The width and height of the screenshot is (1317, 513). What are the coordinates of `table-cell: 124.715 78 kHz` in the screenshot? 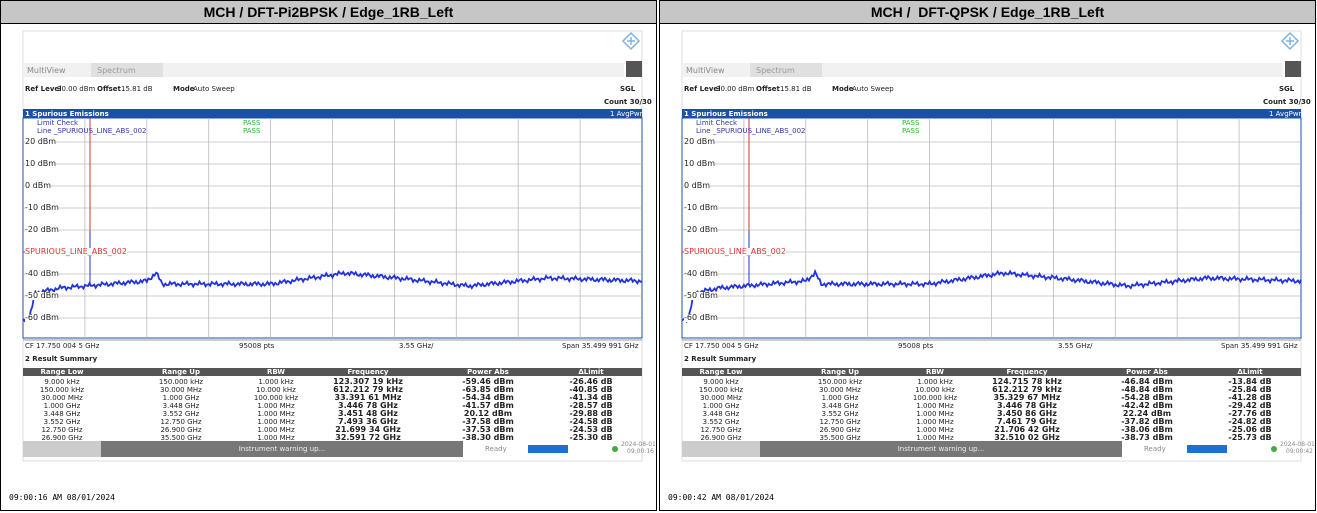 It's located at (1027, 381).